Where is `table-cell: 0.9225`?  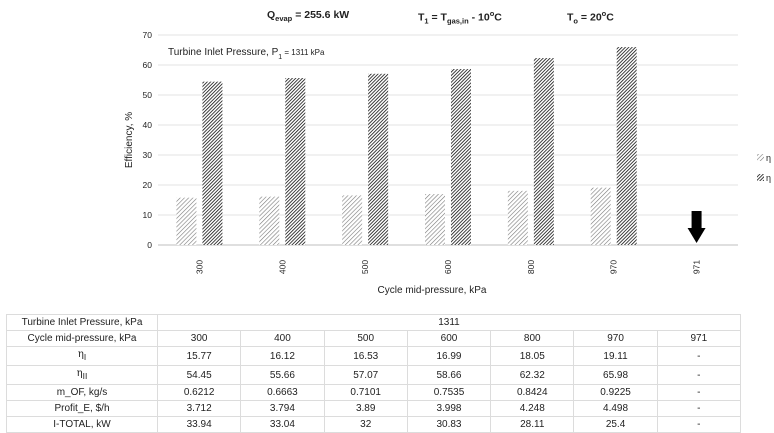 table-cell: 0.9225 is located at coordinates (615, 392).